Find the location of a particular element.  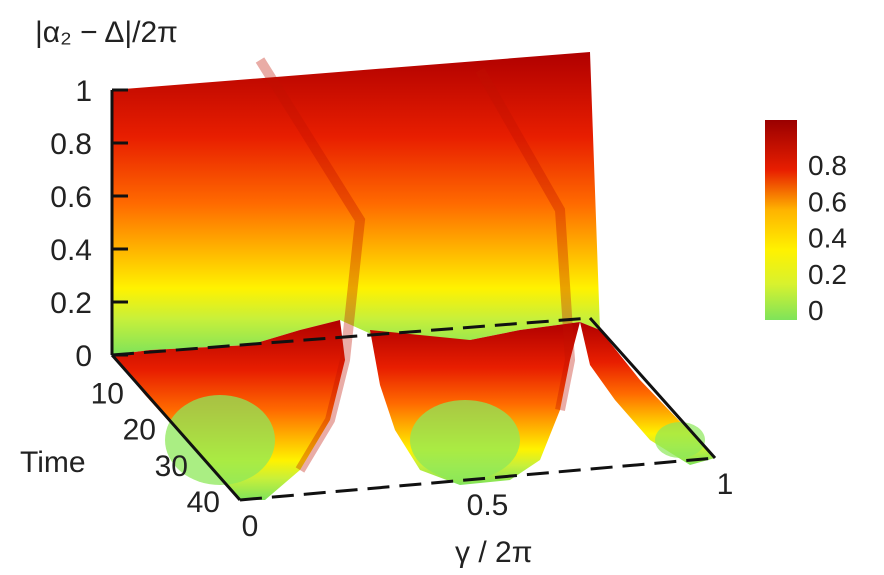

z-tick-label: 0.8 is located at coordinates (71, 144).